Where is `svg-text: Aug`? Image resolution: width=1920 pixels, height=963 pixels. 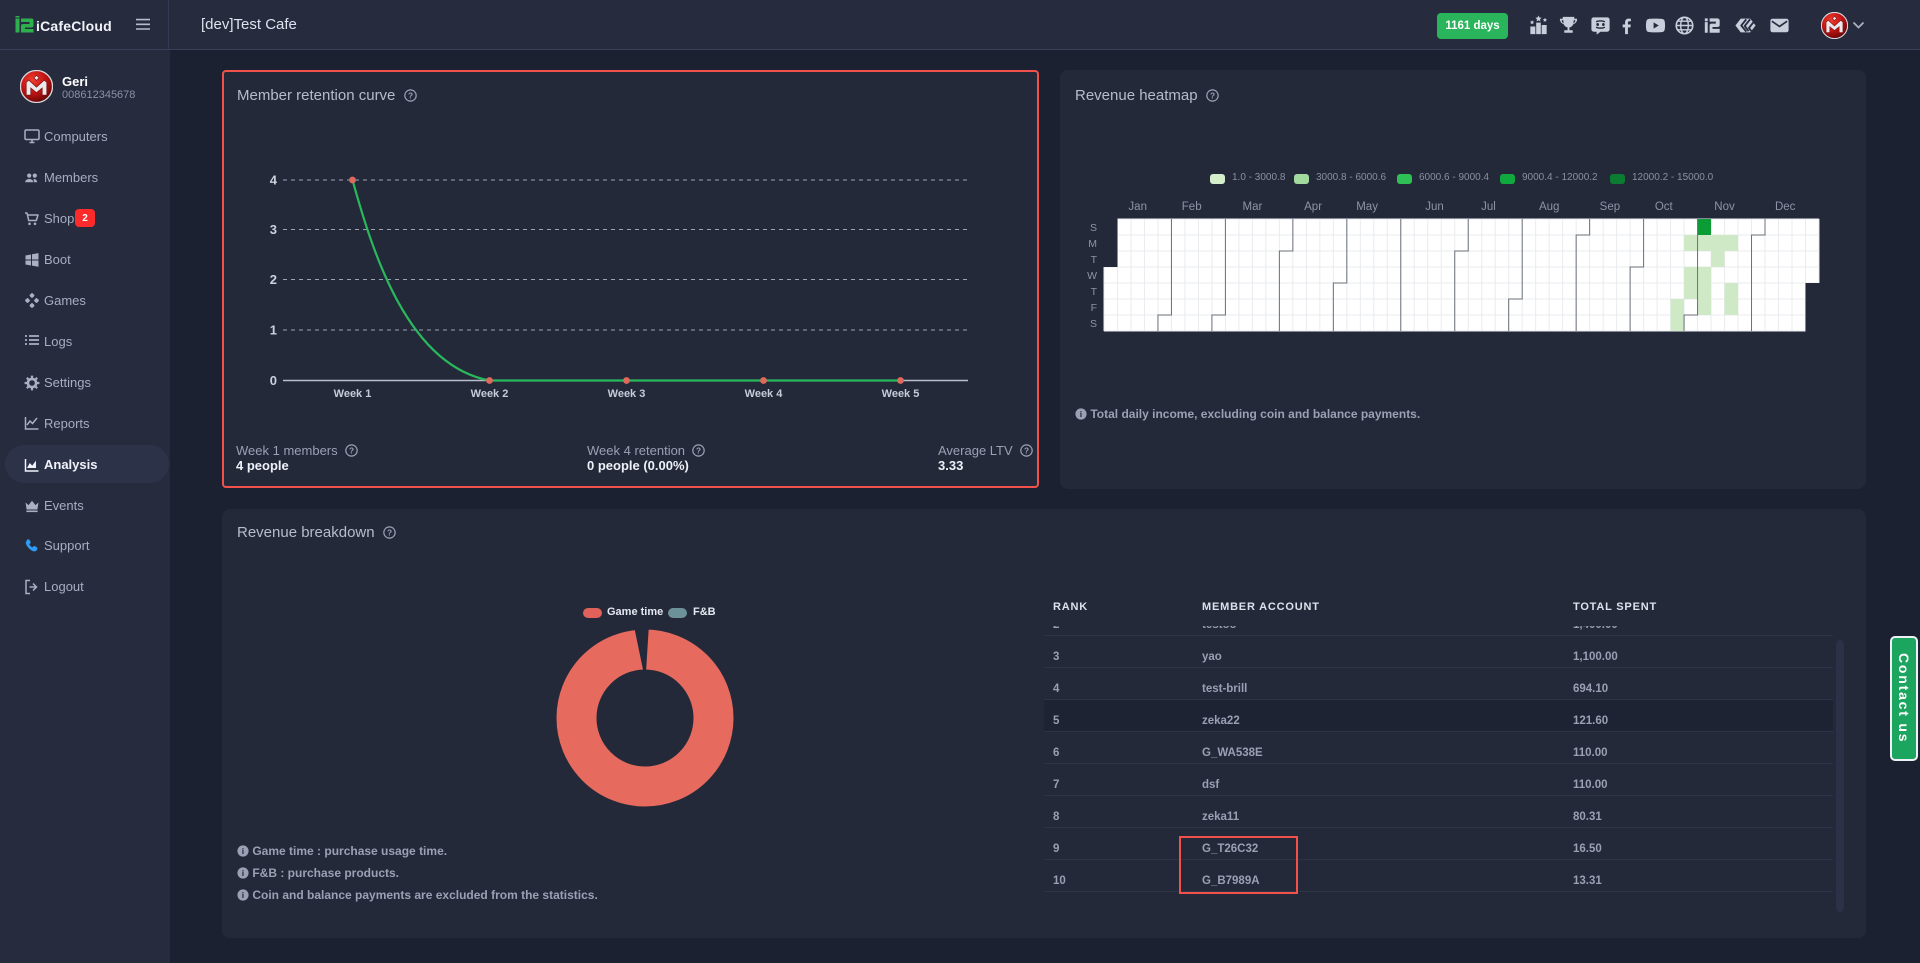
svg-text: Aug is located at coordinates (1549, 207).